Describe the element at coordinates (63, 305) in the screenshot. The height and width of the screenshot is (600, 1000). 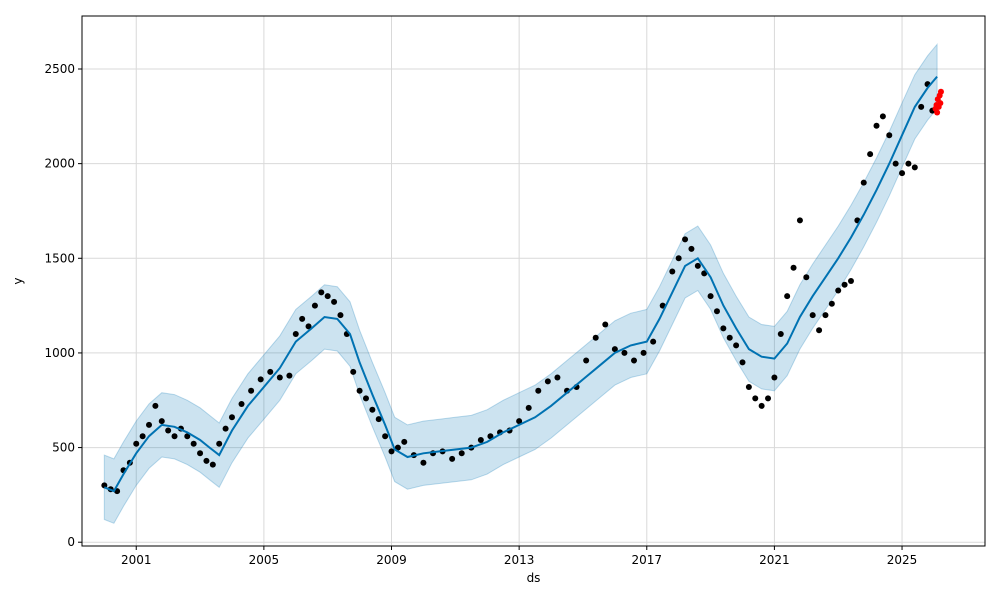
I see `y-axis-ticks: 0 500 1000 1500 2000 2500` at that location.